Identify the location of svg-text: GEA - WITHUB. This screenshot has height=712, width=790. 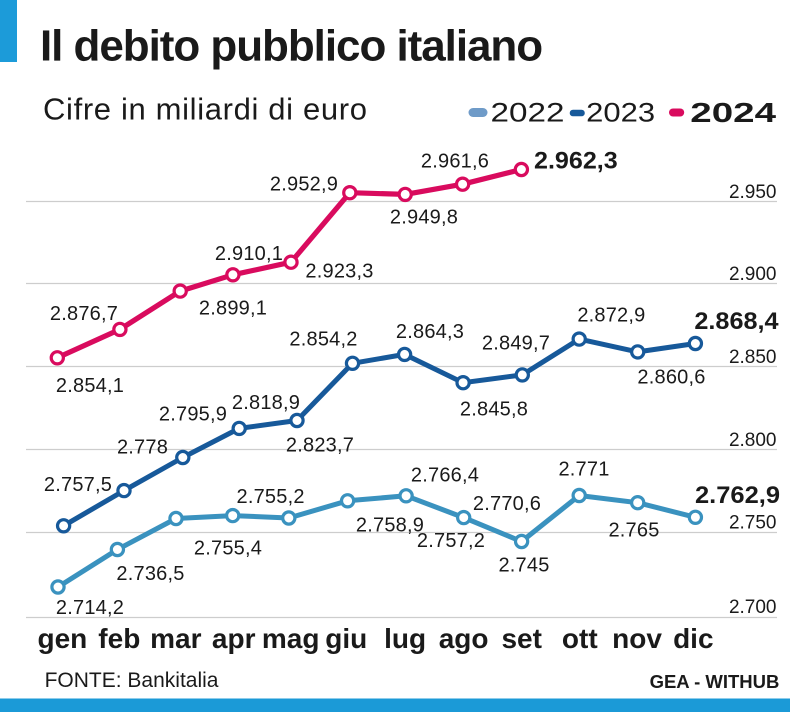
(715, 681).